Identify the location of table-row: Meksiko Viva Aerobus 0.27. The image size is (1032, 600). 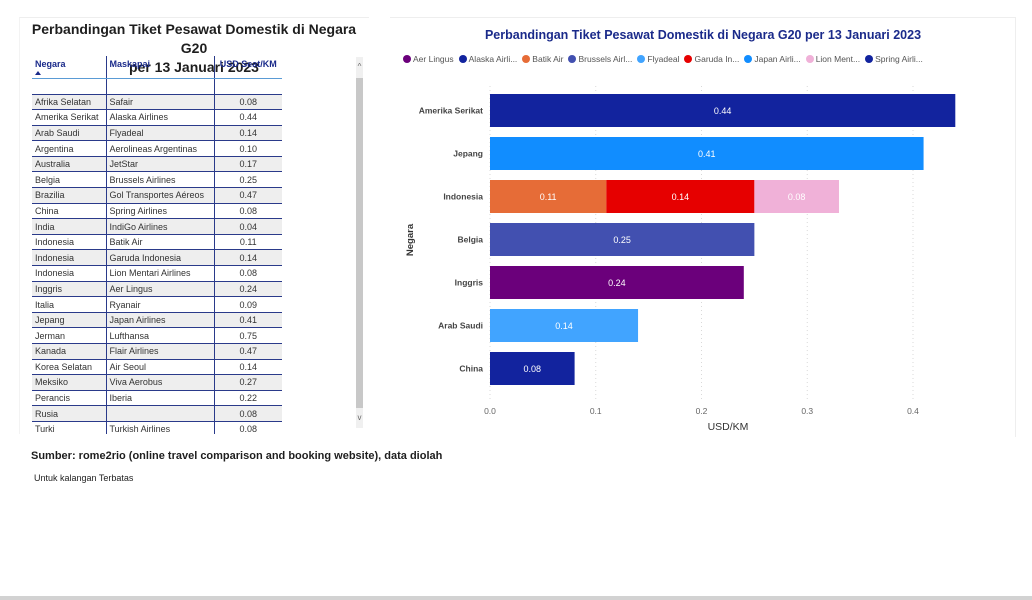
(157, 382).